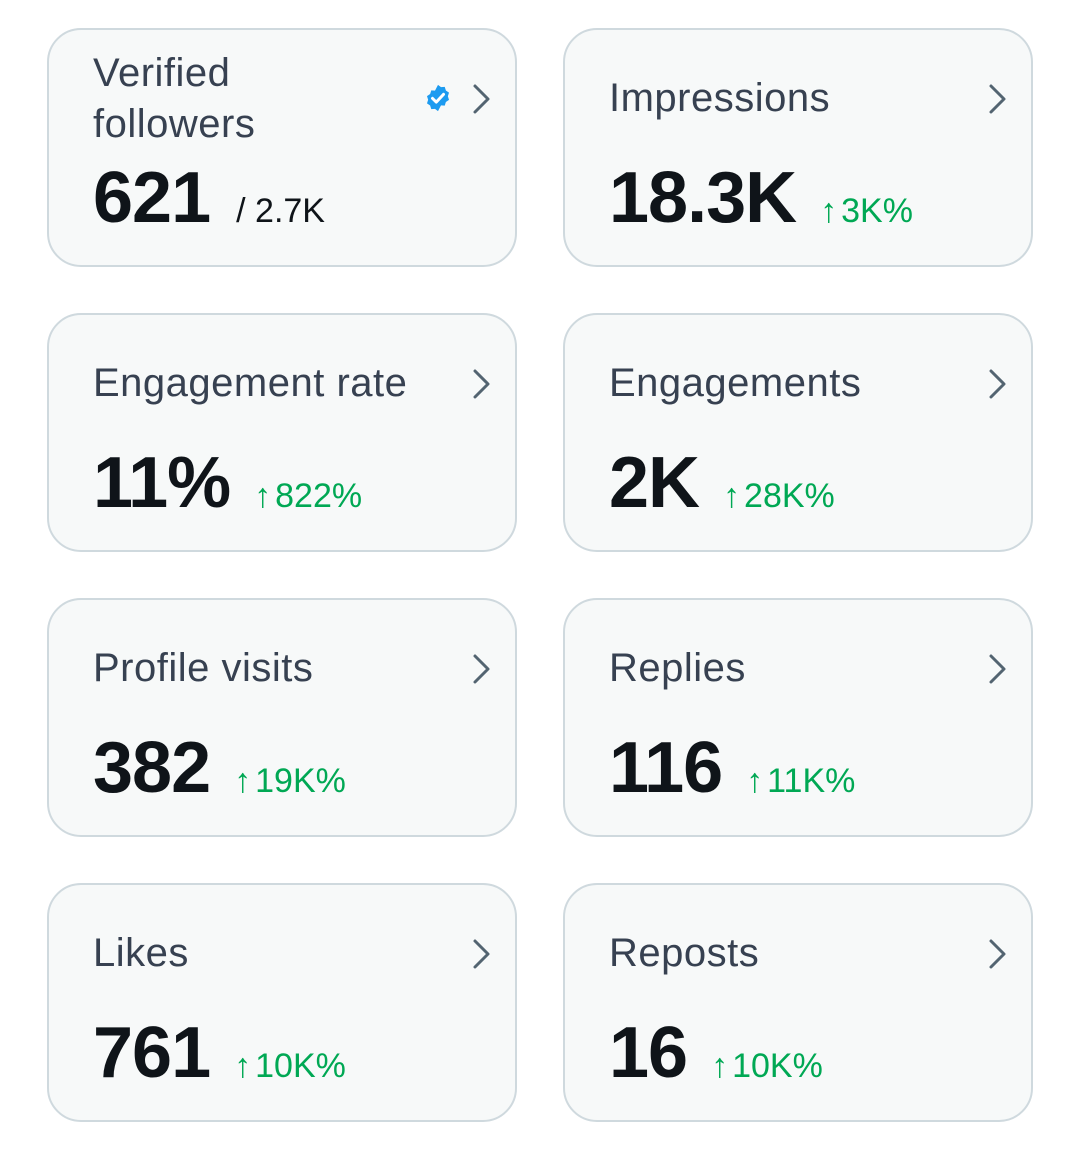  Describe the element at coordinates (300, 781) in the screenshot. I see `metric-delta-value: 19K%` at that location.